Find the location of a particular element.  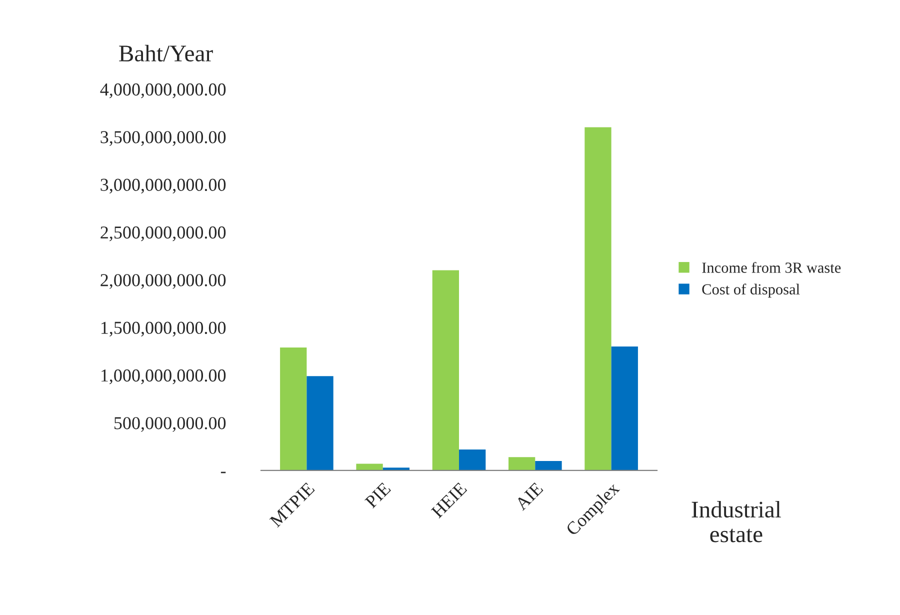

y-tick-label: 2,500,000,000.00 is located at coordinates (163, 234).